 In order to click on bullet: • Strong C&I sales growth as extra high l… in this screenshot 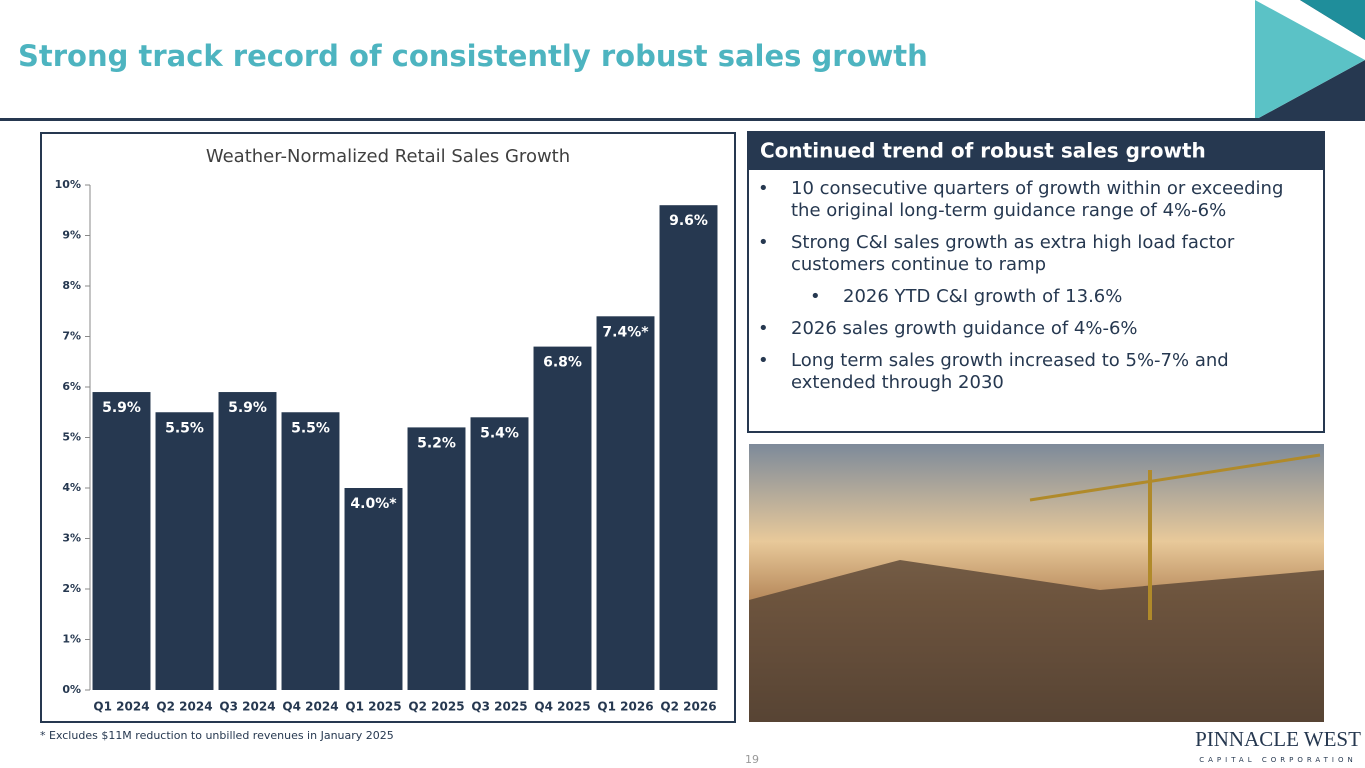, I will do `click(1035, 254)`.